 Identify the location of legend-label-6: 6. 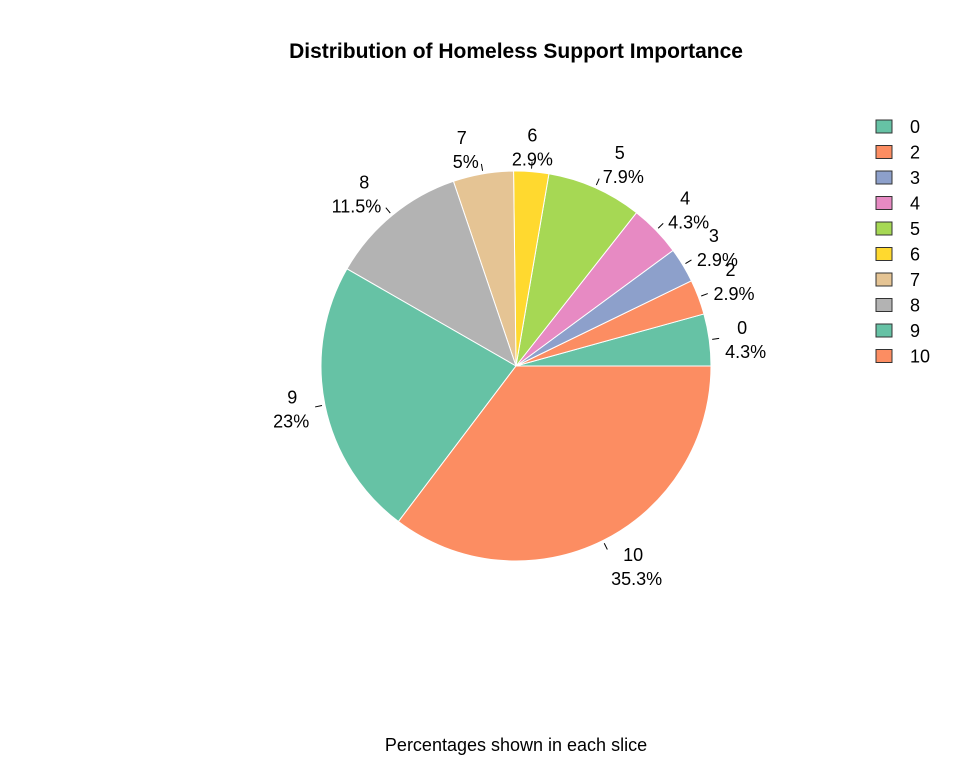
(915, 255).